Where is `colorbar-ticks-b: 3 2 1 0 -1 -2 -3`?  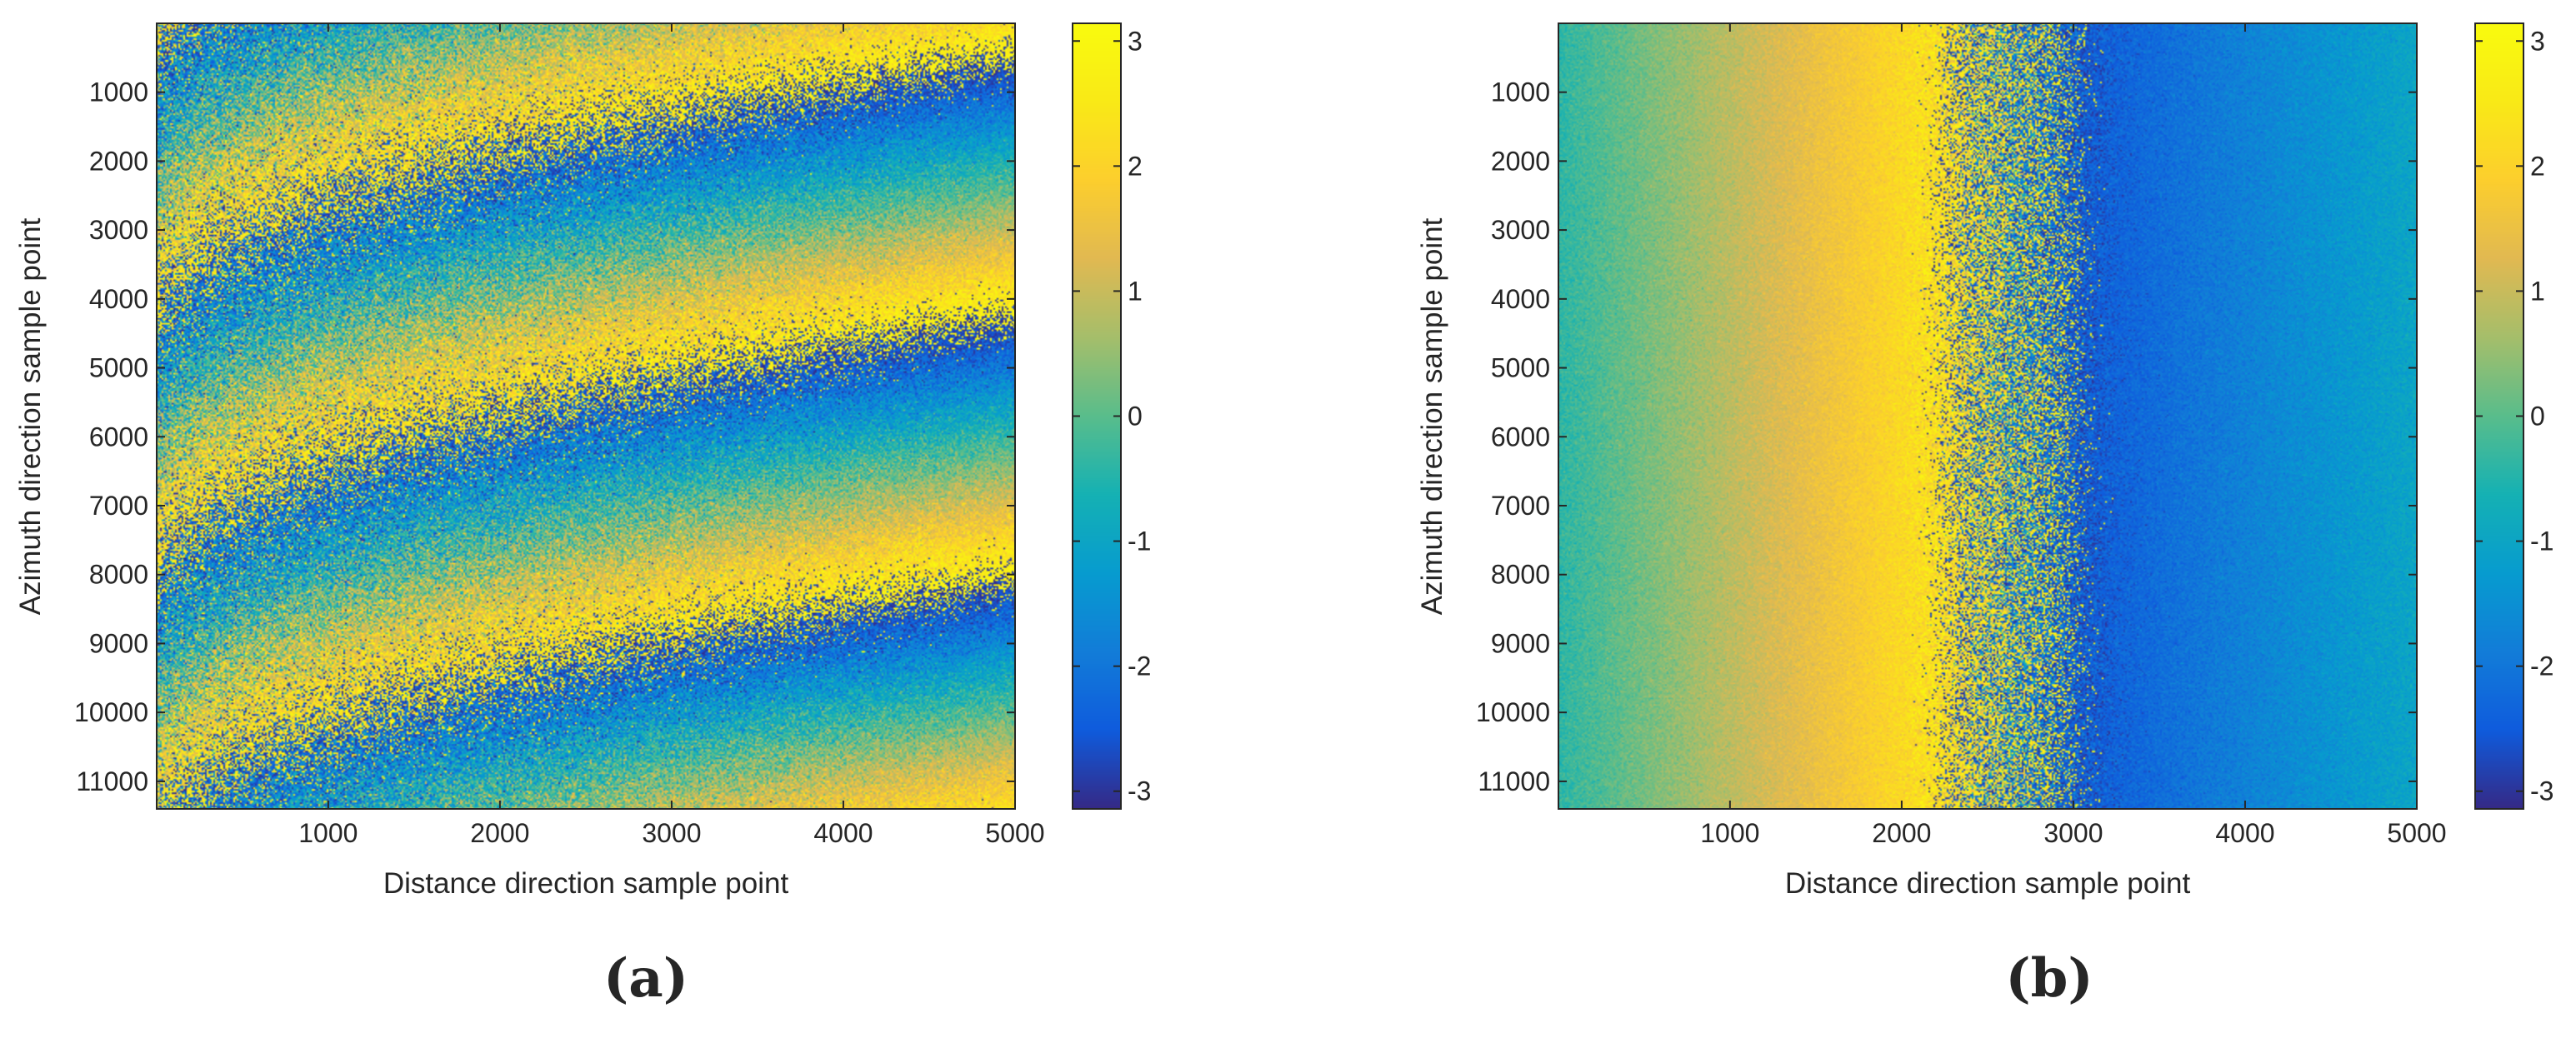 colorbar-ticks-b: 3 2 1 0 -1 -2 -3 is located at coordinates (2514, 416).